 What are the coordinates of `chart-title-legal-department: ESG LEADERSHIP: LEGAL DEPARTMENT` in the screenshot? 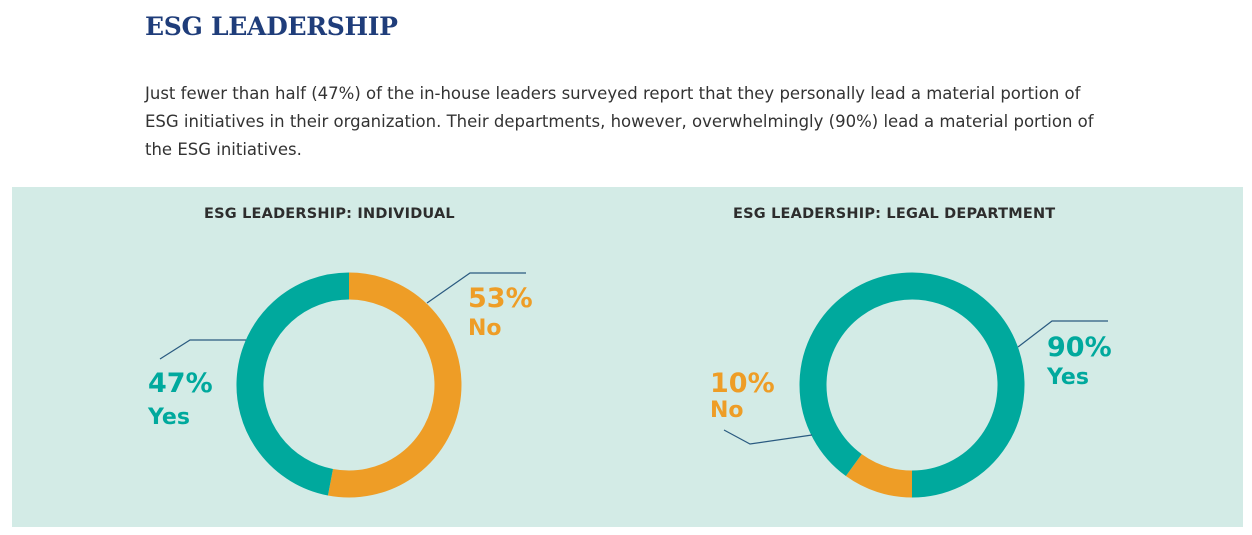 It's located at (894, 214).